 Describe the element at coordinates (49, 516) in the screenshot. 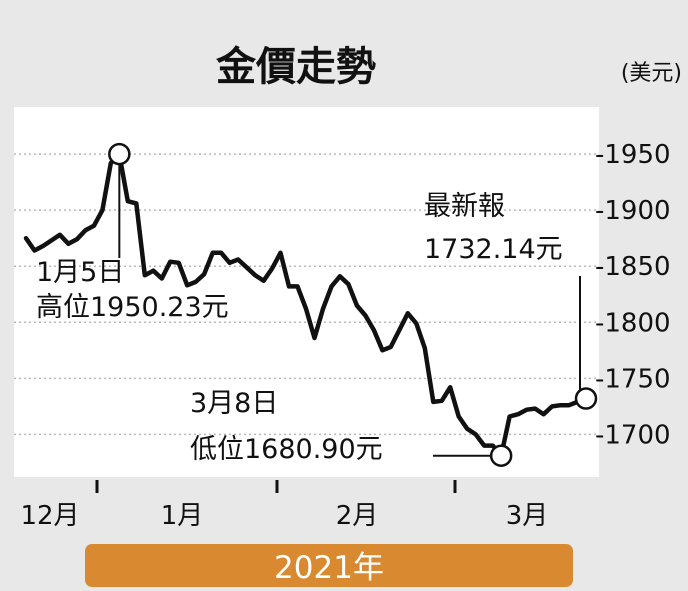

I see `x-tick-label: 12月` at that location.